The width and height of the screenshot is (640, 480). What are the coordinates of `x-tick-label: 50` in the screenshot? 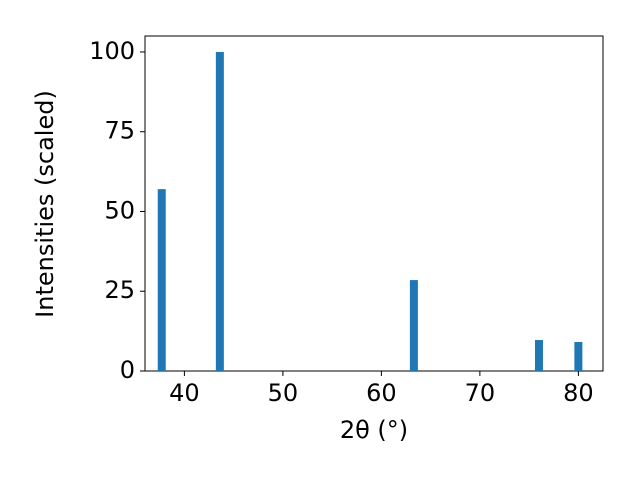 It's located at (283, 393).